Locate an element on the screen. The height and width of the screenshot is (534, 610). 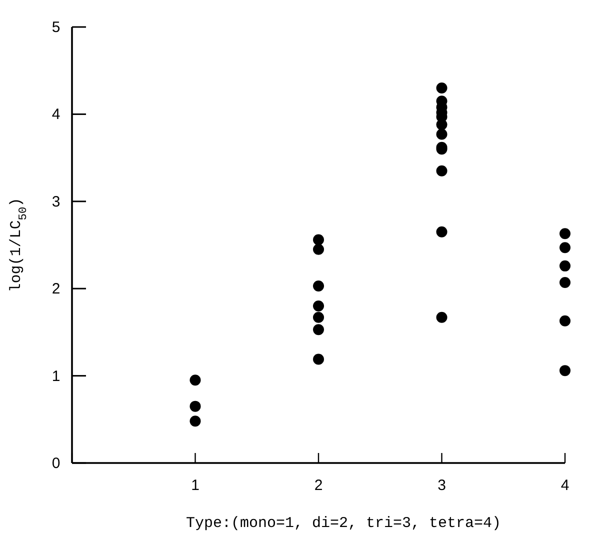
y-tick-label: 2 is located at coordinates (56, 289).